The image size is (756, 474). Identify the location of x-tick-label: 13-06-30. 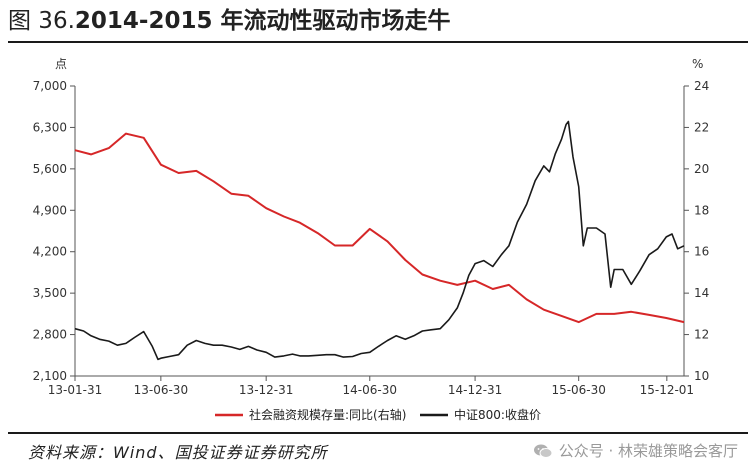
(161, 390).